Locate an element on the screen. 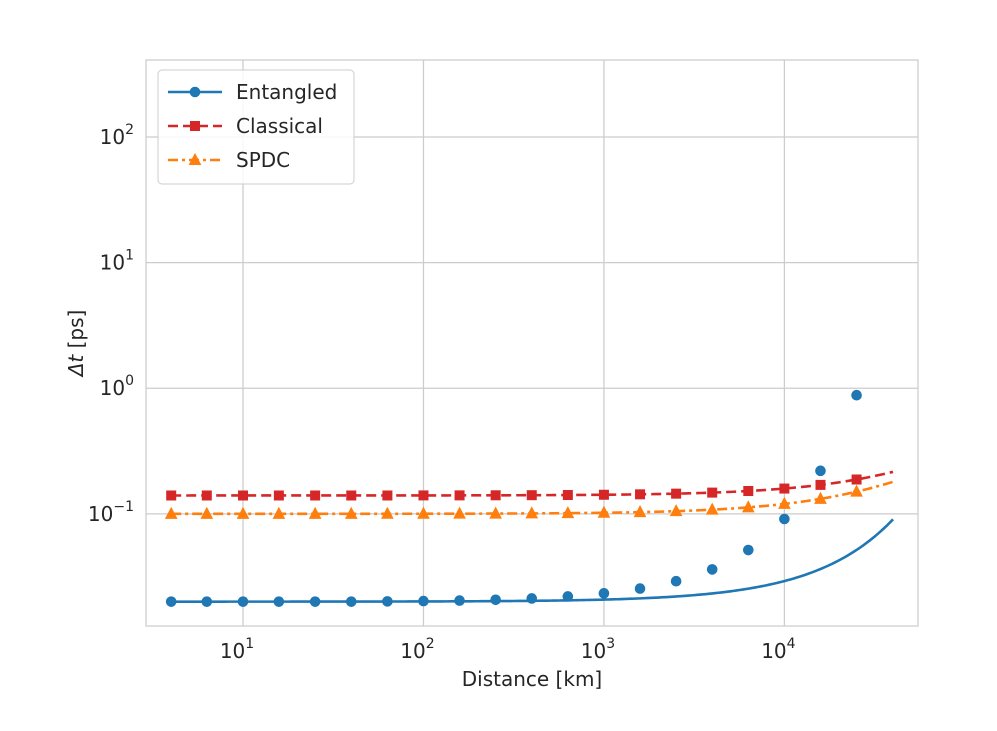 This screenshot has height=731, width=997. y-axis-label-unit: [ps] is located at coordinates (76, 332).